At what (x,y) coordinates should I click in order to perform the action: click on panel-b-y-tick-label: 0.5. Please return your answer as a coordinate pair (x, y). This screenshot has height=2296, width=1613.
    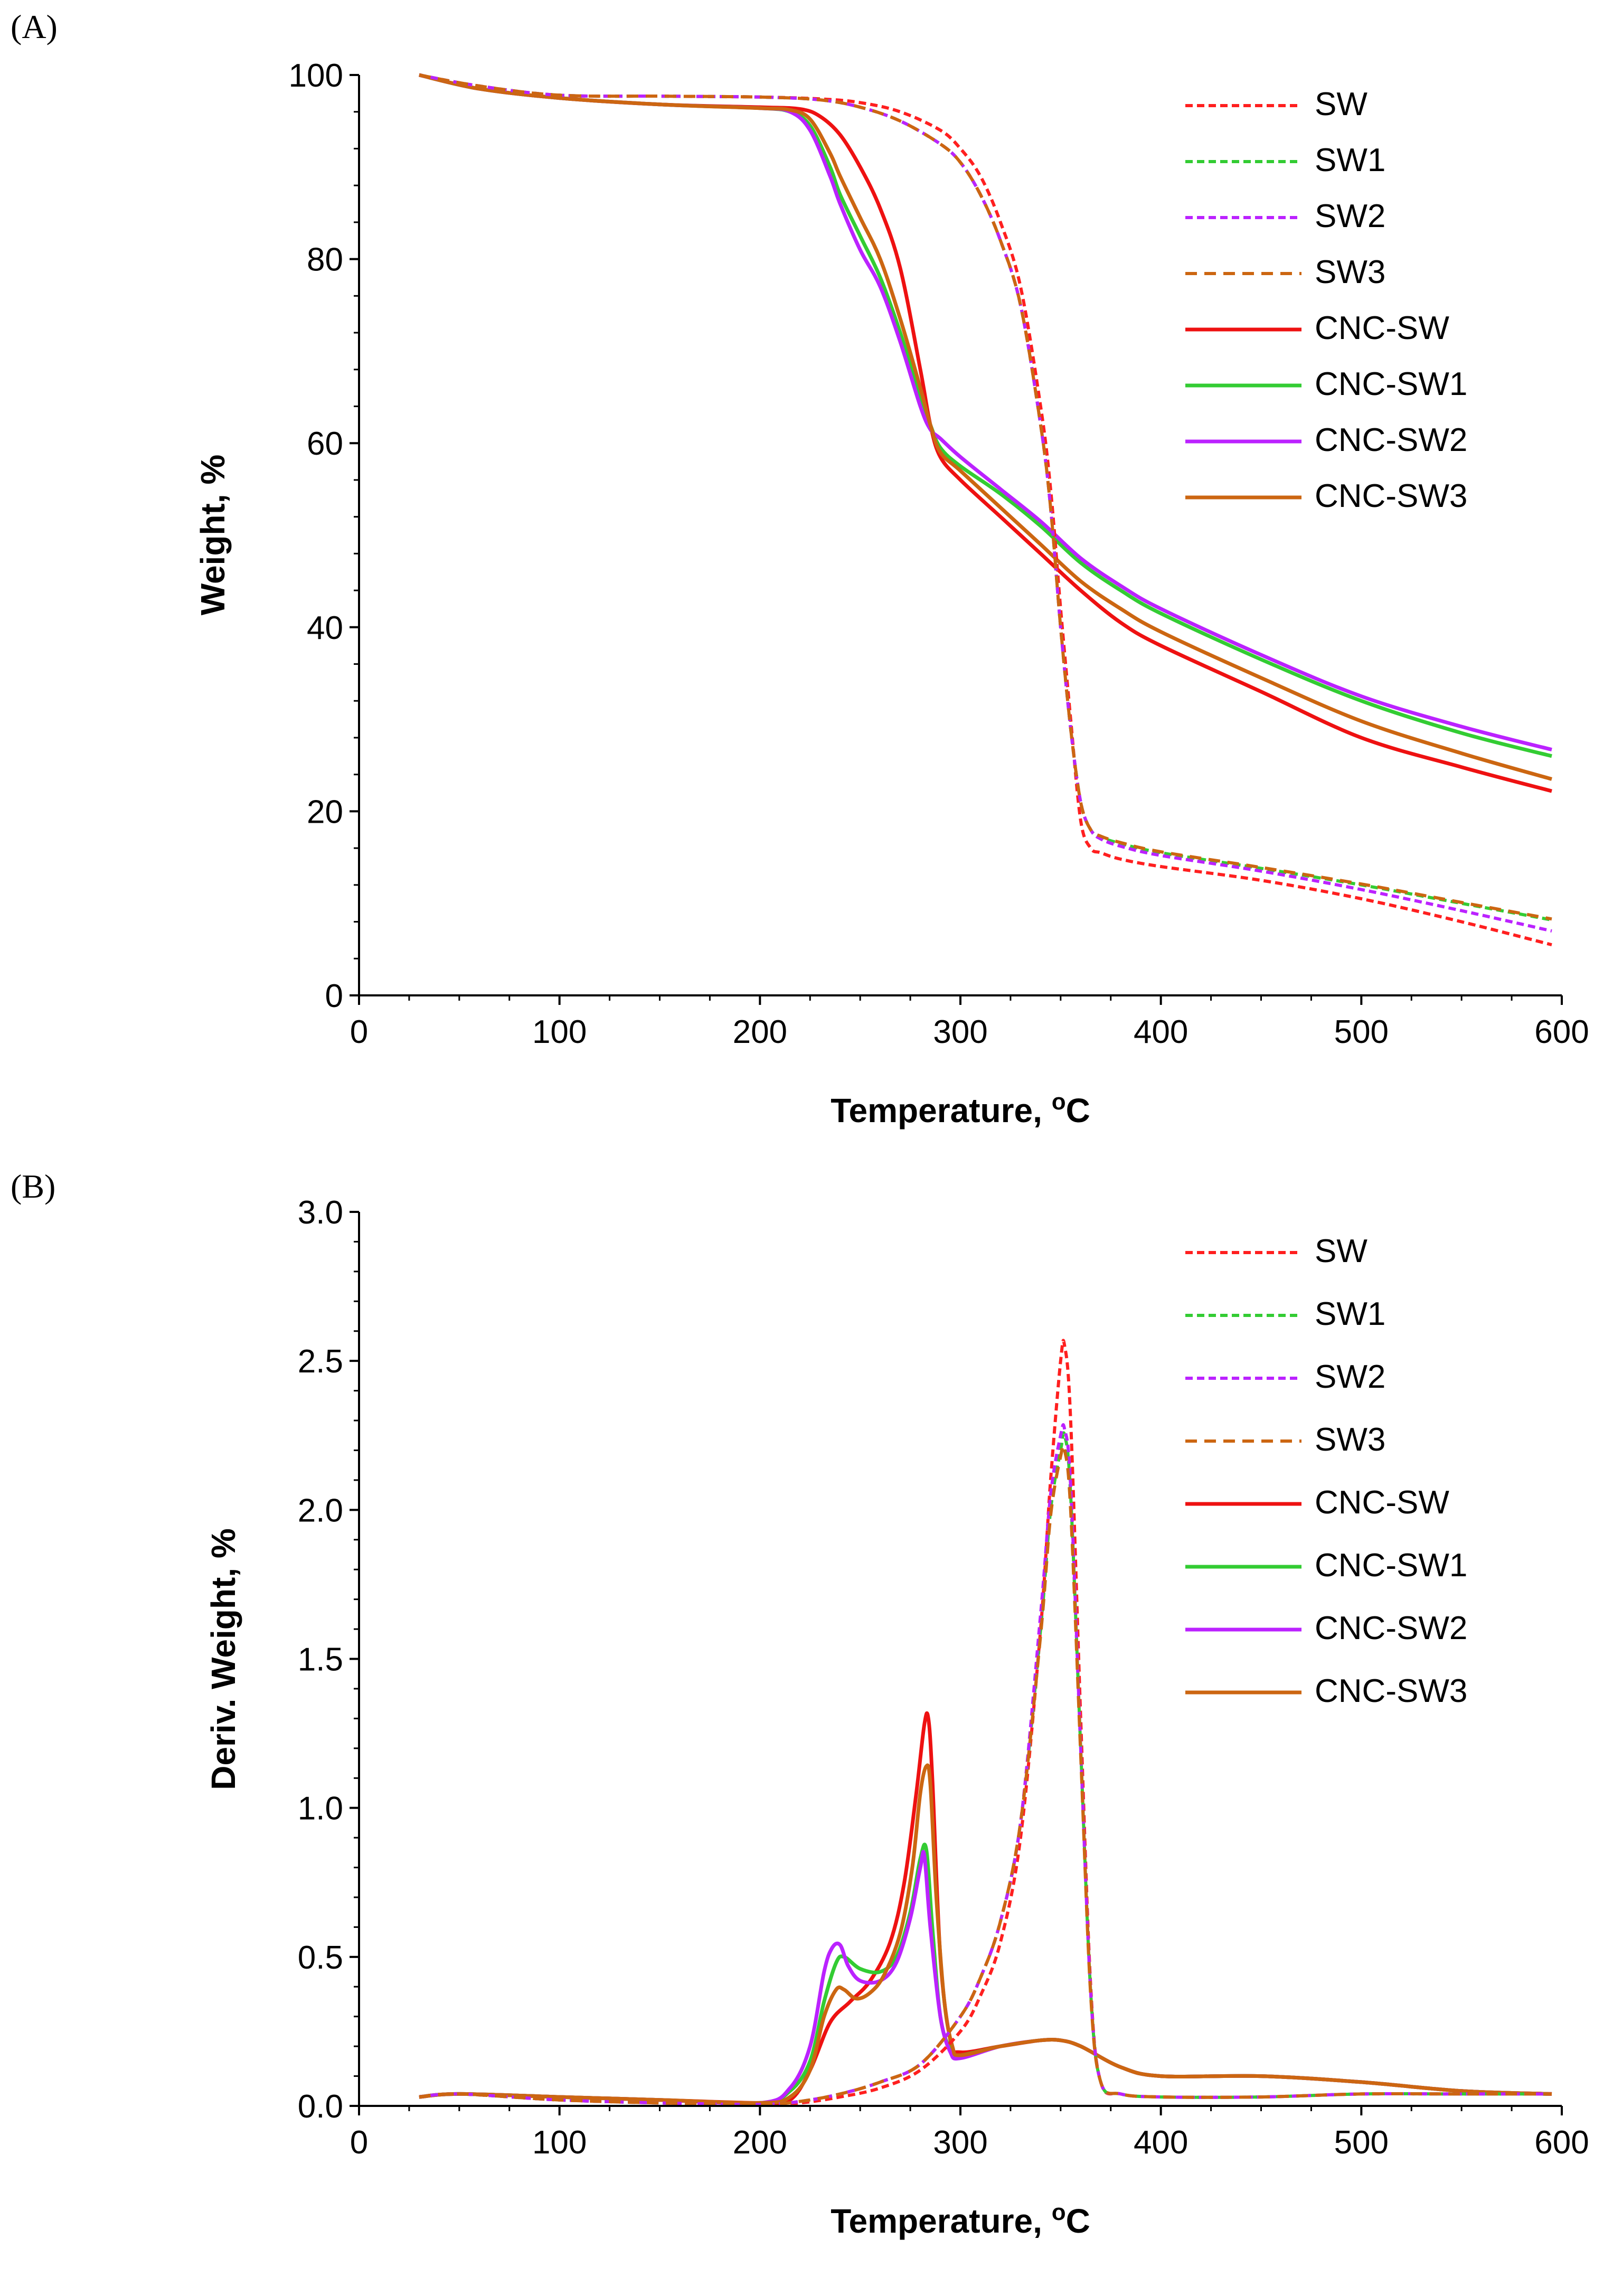
    Looking at the image, I should click on (320, 1958).